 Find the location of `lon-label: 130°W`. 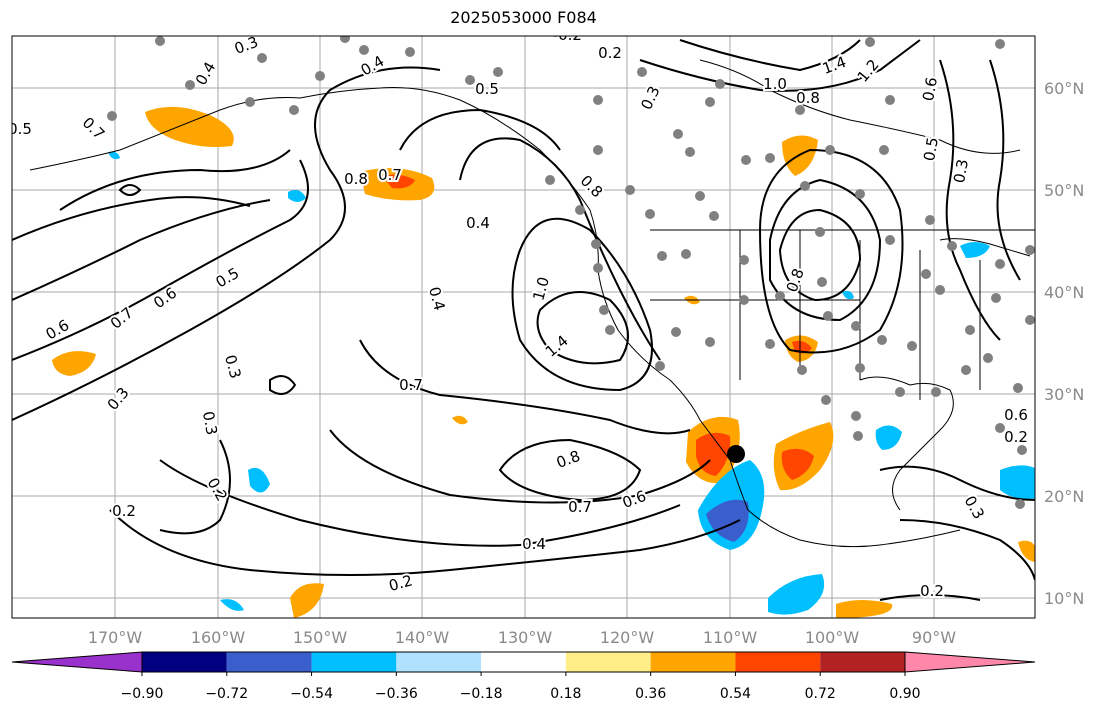

lon-label: 130°W is located at coordinates (525, 637).